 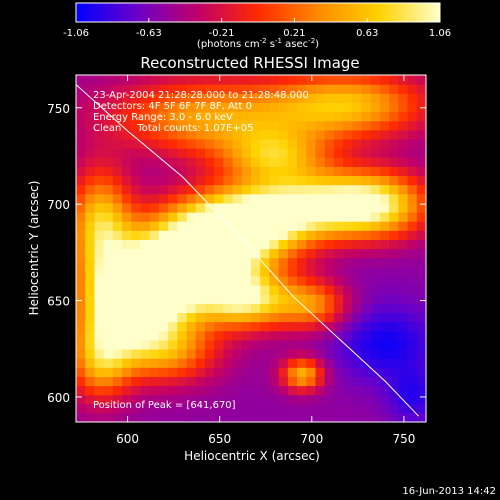 What do you see at coordinates (173, 128) in the screenshot?
I see `annotation-clean-counts: Clean Total counts: 1.07E+05` at bounding box center [173, 128].